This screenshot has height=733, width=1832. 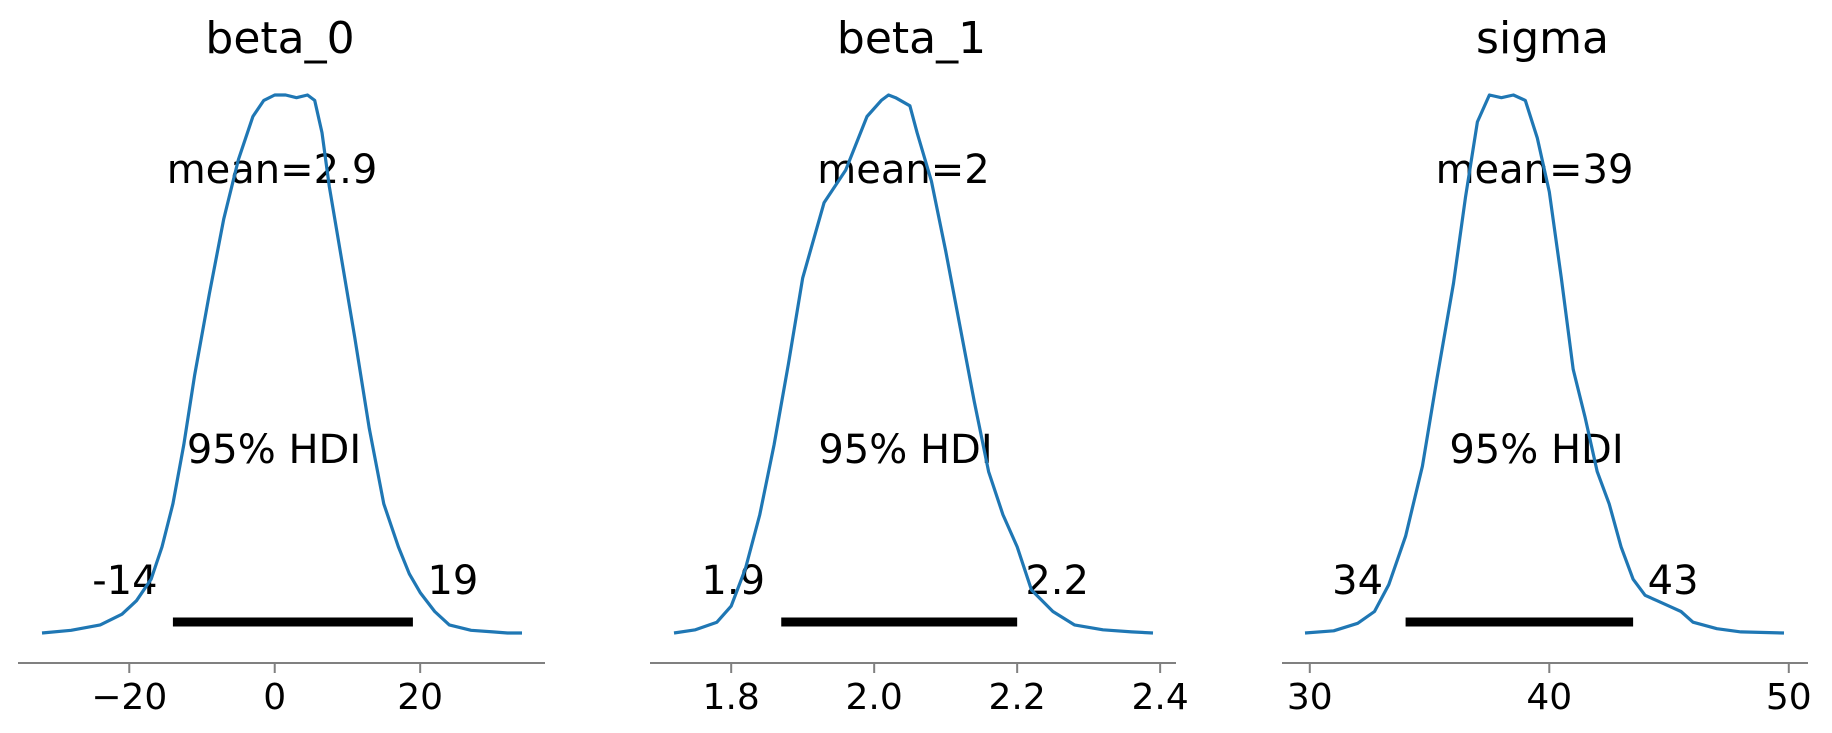 What do you see at coordinates (124, 581) in the screenshot?
I see `hdi-low-label: -14` at bounding box center [124, 581].